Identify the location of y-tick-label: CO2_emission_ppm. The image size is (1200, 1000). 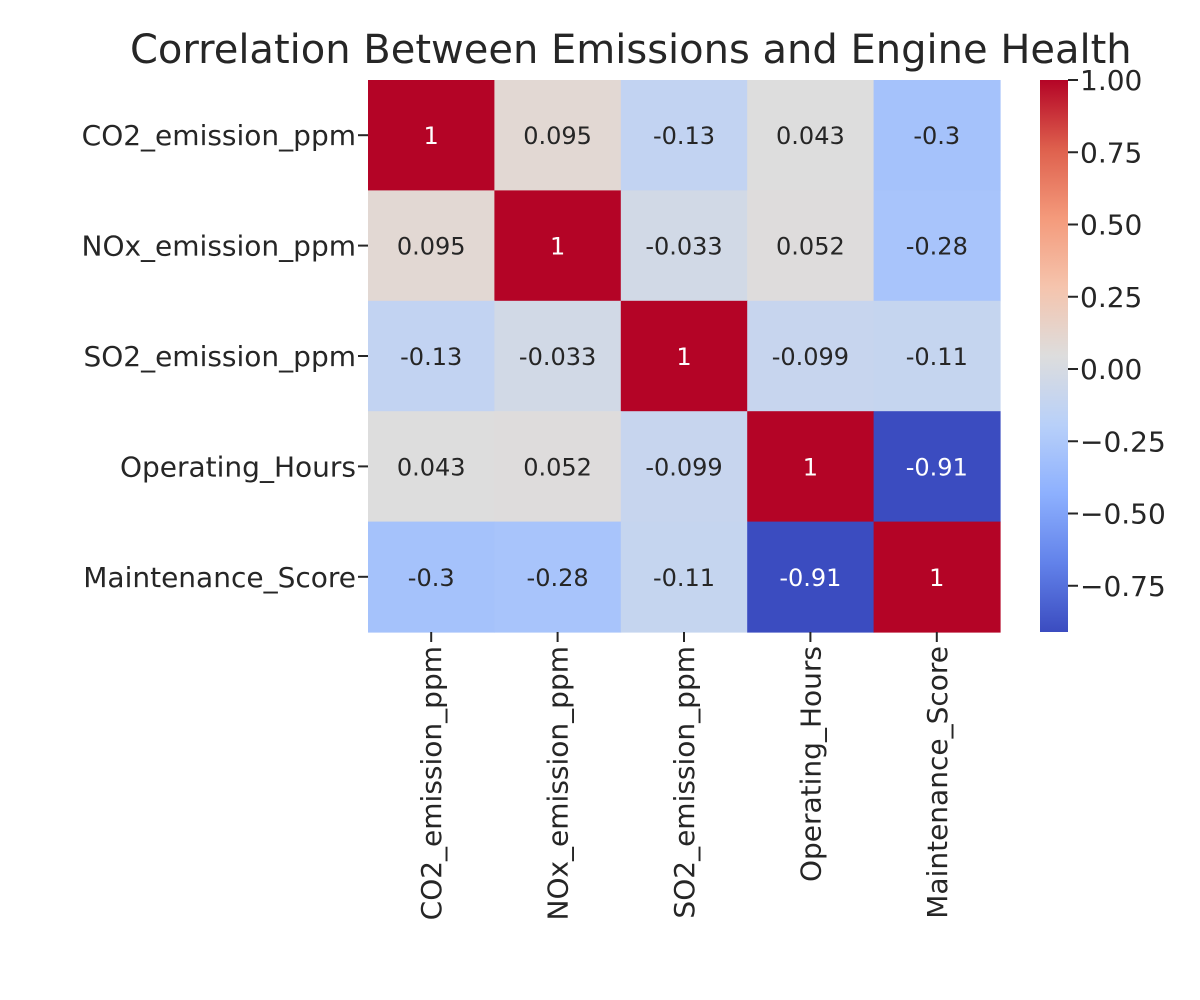
(219, 135).